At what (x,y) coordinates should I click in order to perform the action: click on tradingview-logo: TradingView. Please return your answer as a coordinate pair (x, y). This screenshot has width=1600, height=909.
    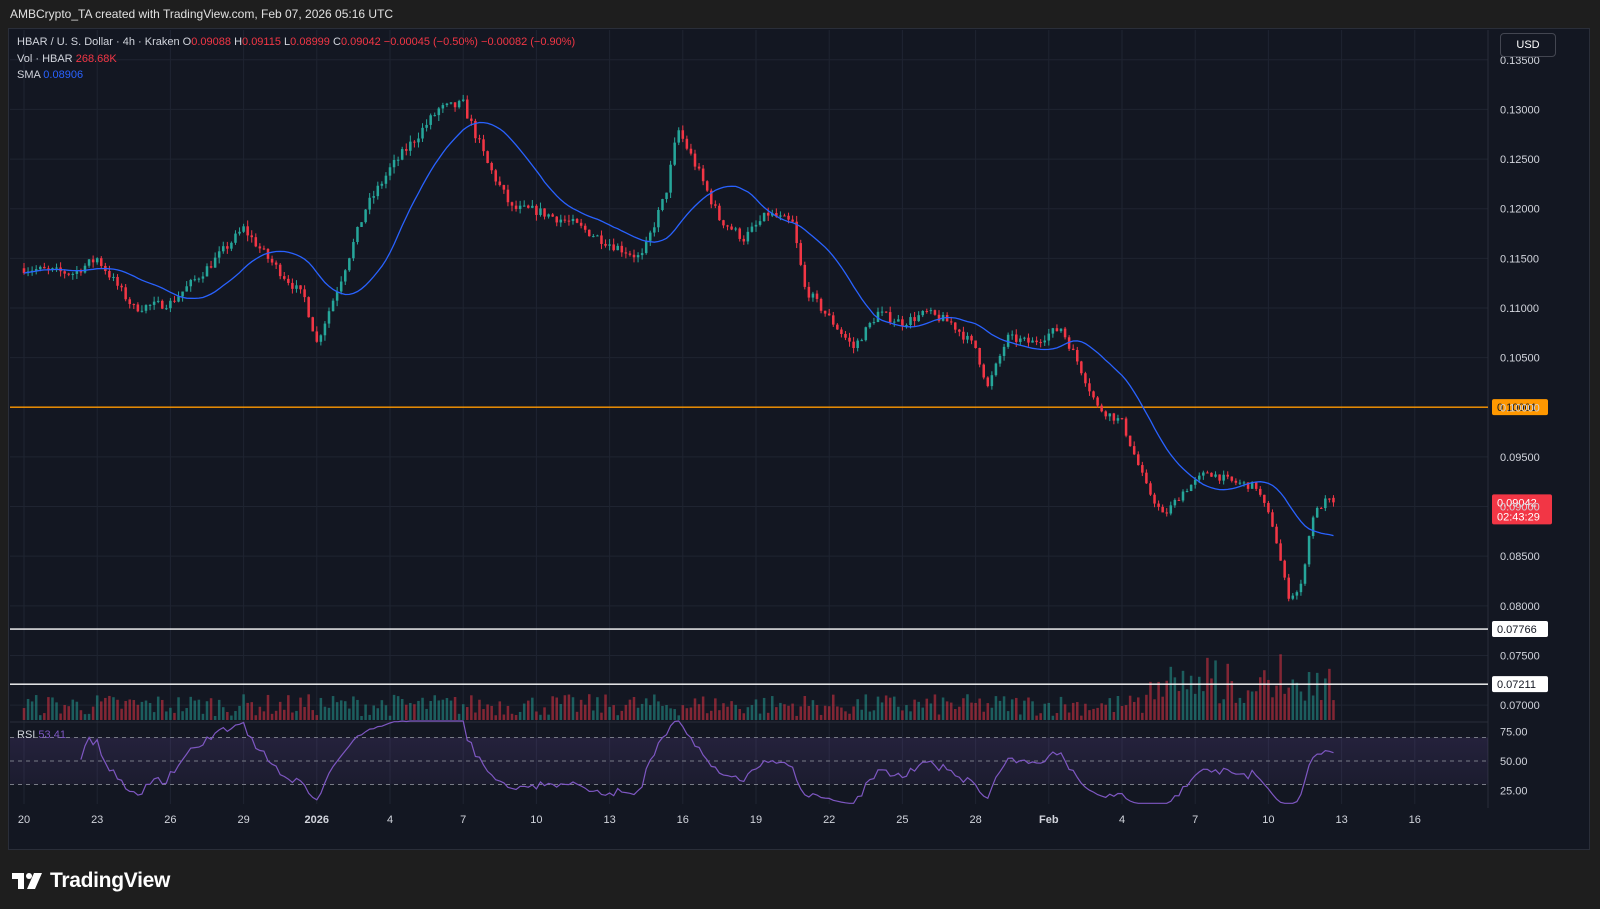
    Looking at the image, I should click on (91, 881).